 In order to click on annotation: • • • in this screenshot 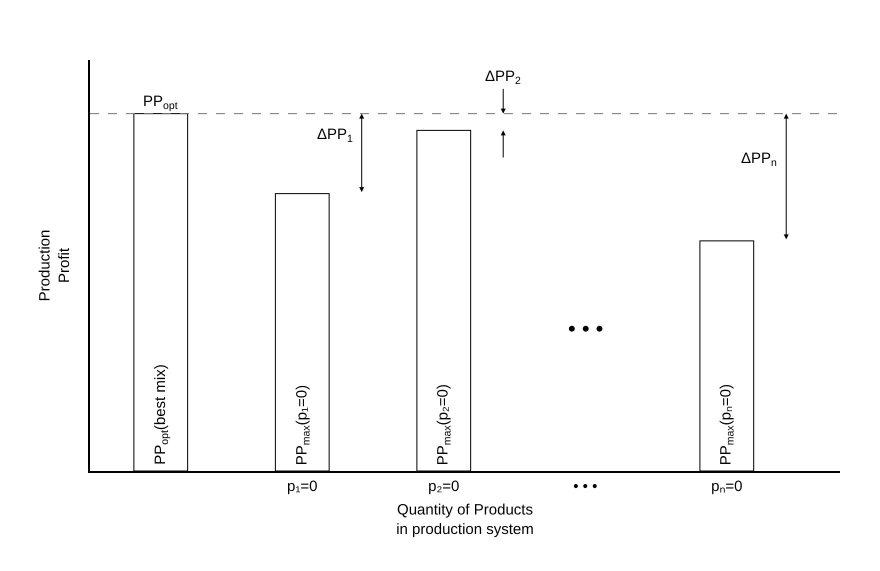, I will do `click(586, 328)`.